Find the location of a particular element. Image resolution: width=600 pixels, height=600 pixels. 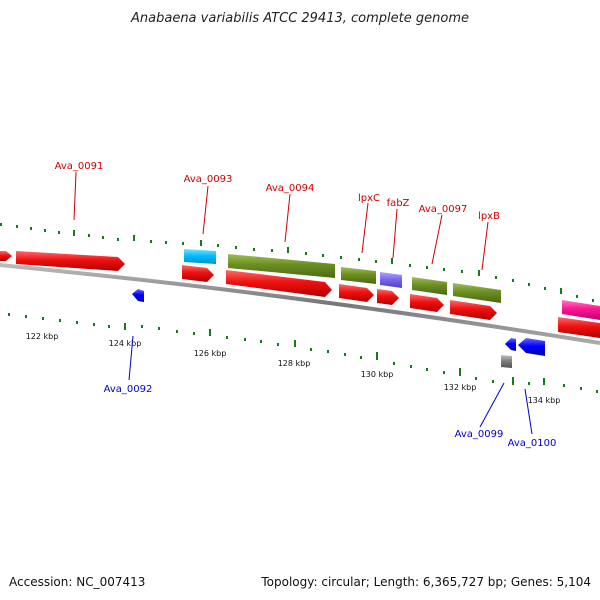

gene-label-ava-0099: Ava_0099 is located at coordinates (479, 434).